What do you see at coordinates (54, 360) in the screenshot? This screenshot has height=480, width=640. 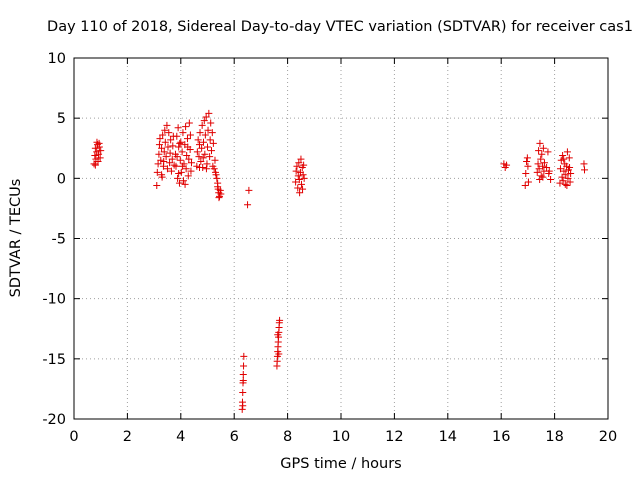 I see `y-tick-label: -15` at bounding box center [54, 360].